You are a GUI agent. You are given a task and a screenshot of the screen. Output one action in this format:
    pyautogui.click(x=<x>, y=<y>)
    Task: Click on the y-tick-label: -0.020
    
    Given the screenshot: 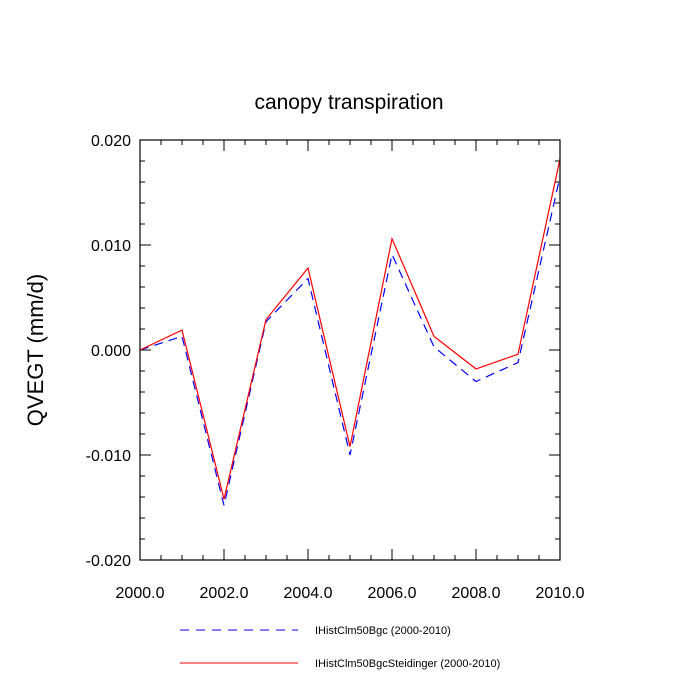 What is the action you would take?
    pyautogui.click(x=108, y=561)
    